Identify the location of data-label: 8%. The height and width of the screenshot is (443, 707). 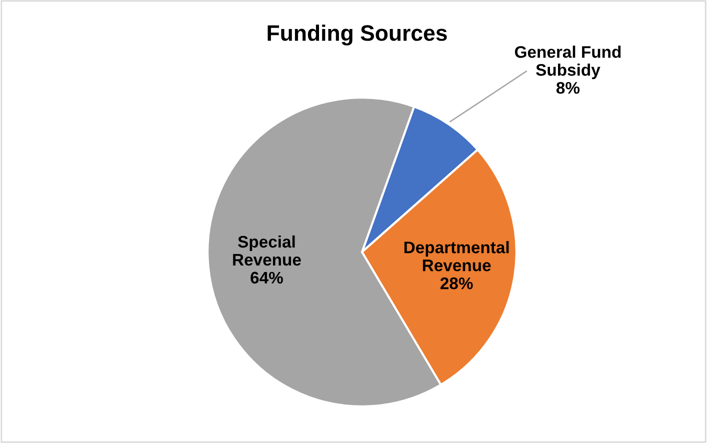
(568, 88).